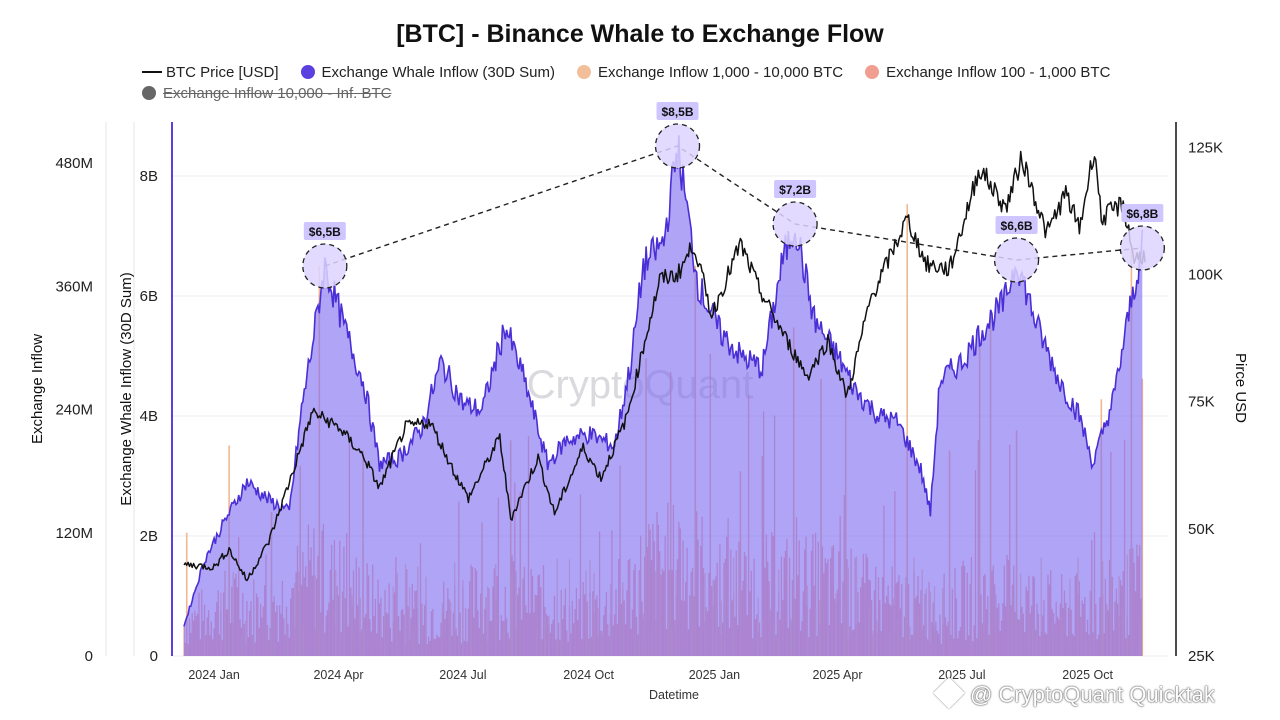 The image size is (1280, 720). What do you see at coordinates (74, 286) in the screenshot?
I see `left-outer-tick-label: 360M` at bounding box center [74, 286].